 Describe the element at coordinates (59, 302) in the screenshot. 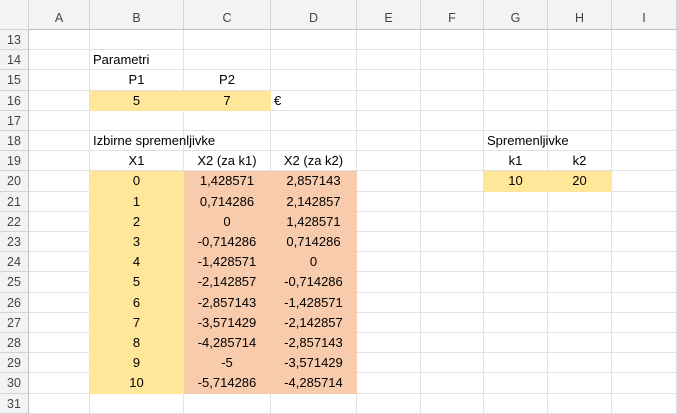

I see `cell-a26` at that location.